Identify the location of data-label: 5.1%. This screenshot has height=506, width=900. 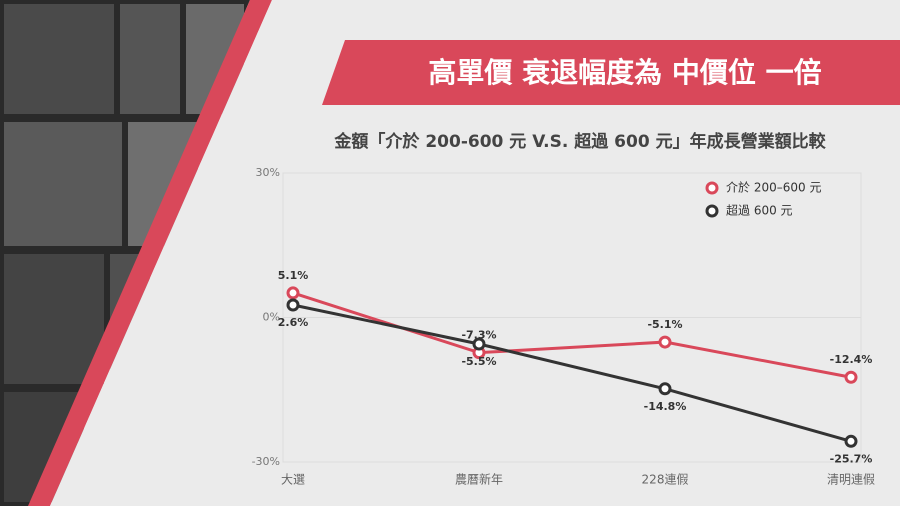
(293, 275).